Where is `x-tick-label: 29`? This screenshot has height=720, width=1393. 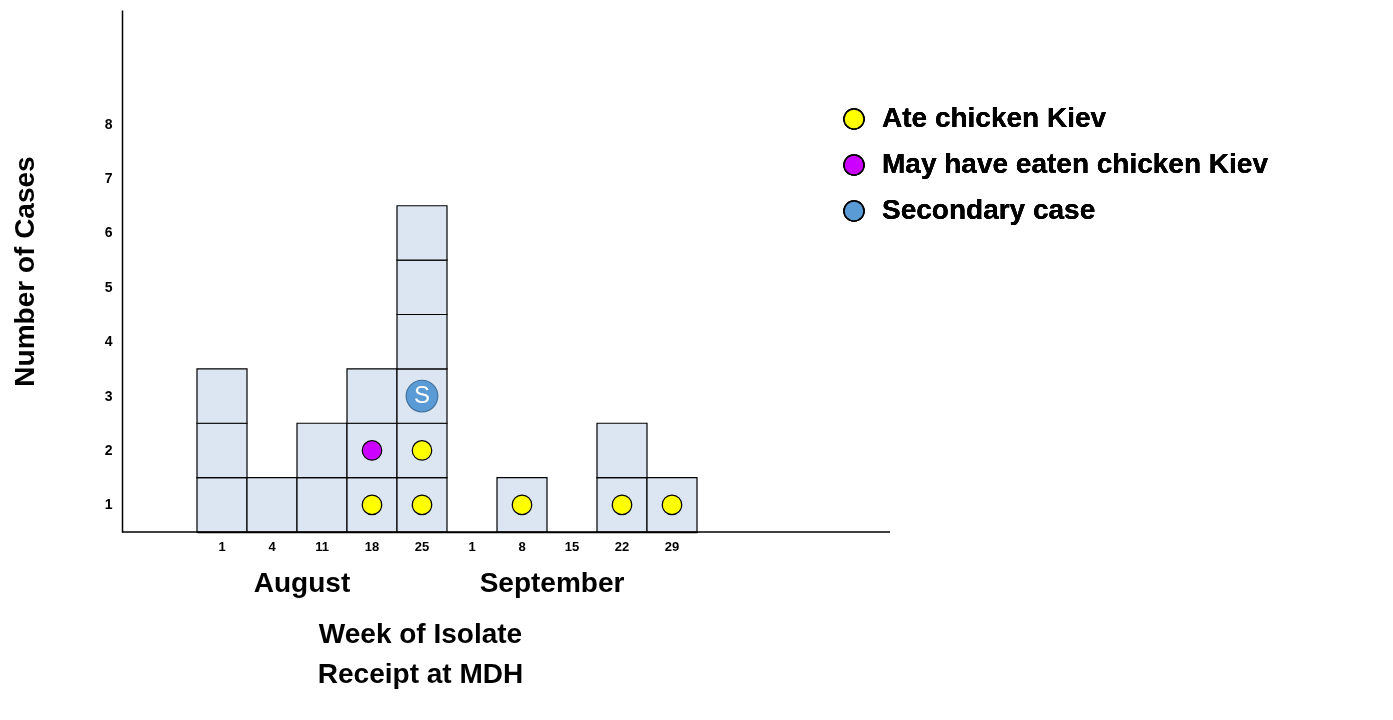
x-tick-label: 29 is located at coordinates (672, 546).